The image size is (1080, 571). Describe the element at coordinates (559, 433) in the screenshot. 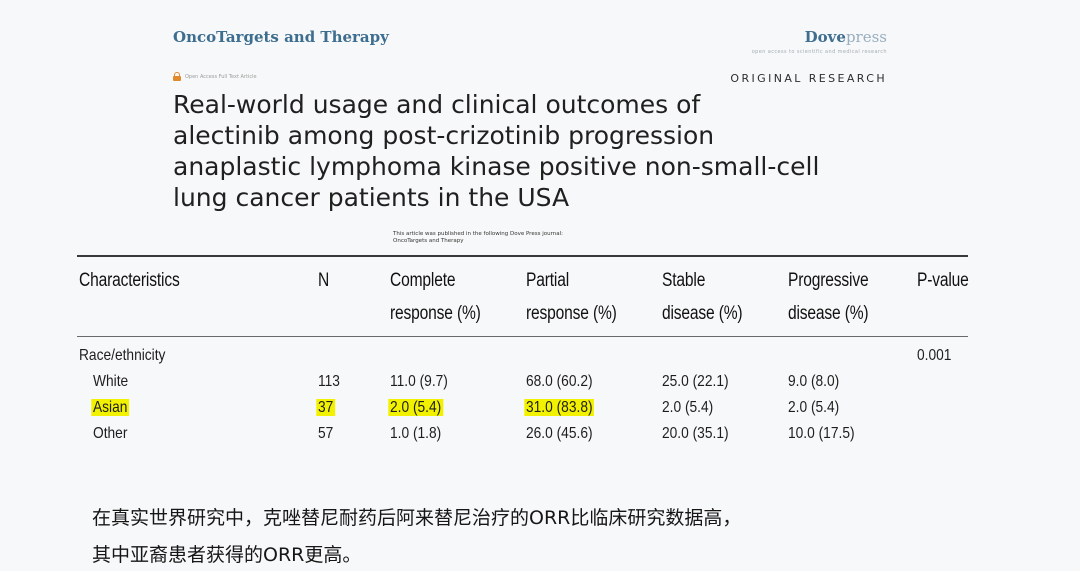

I see `cell-partial: 26.0 (45.6)` at that location.